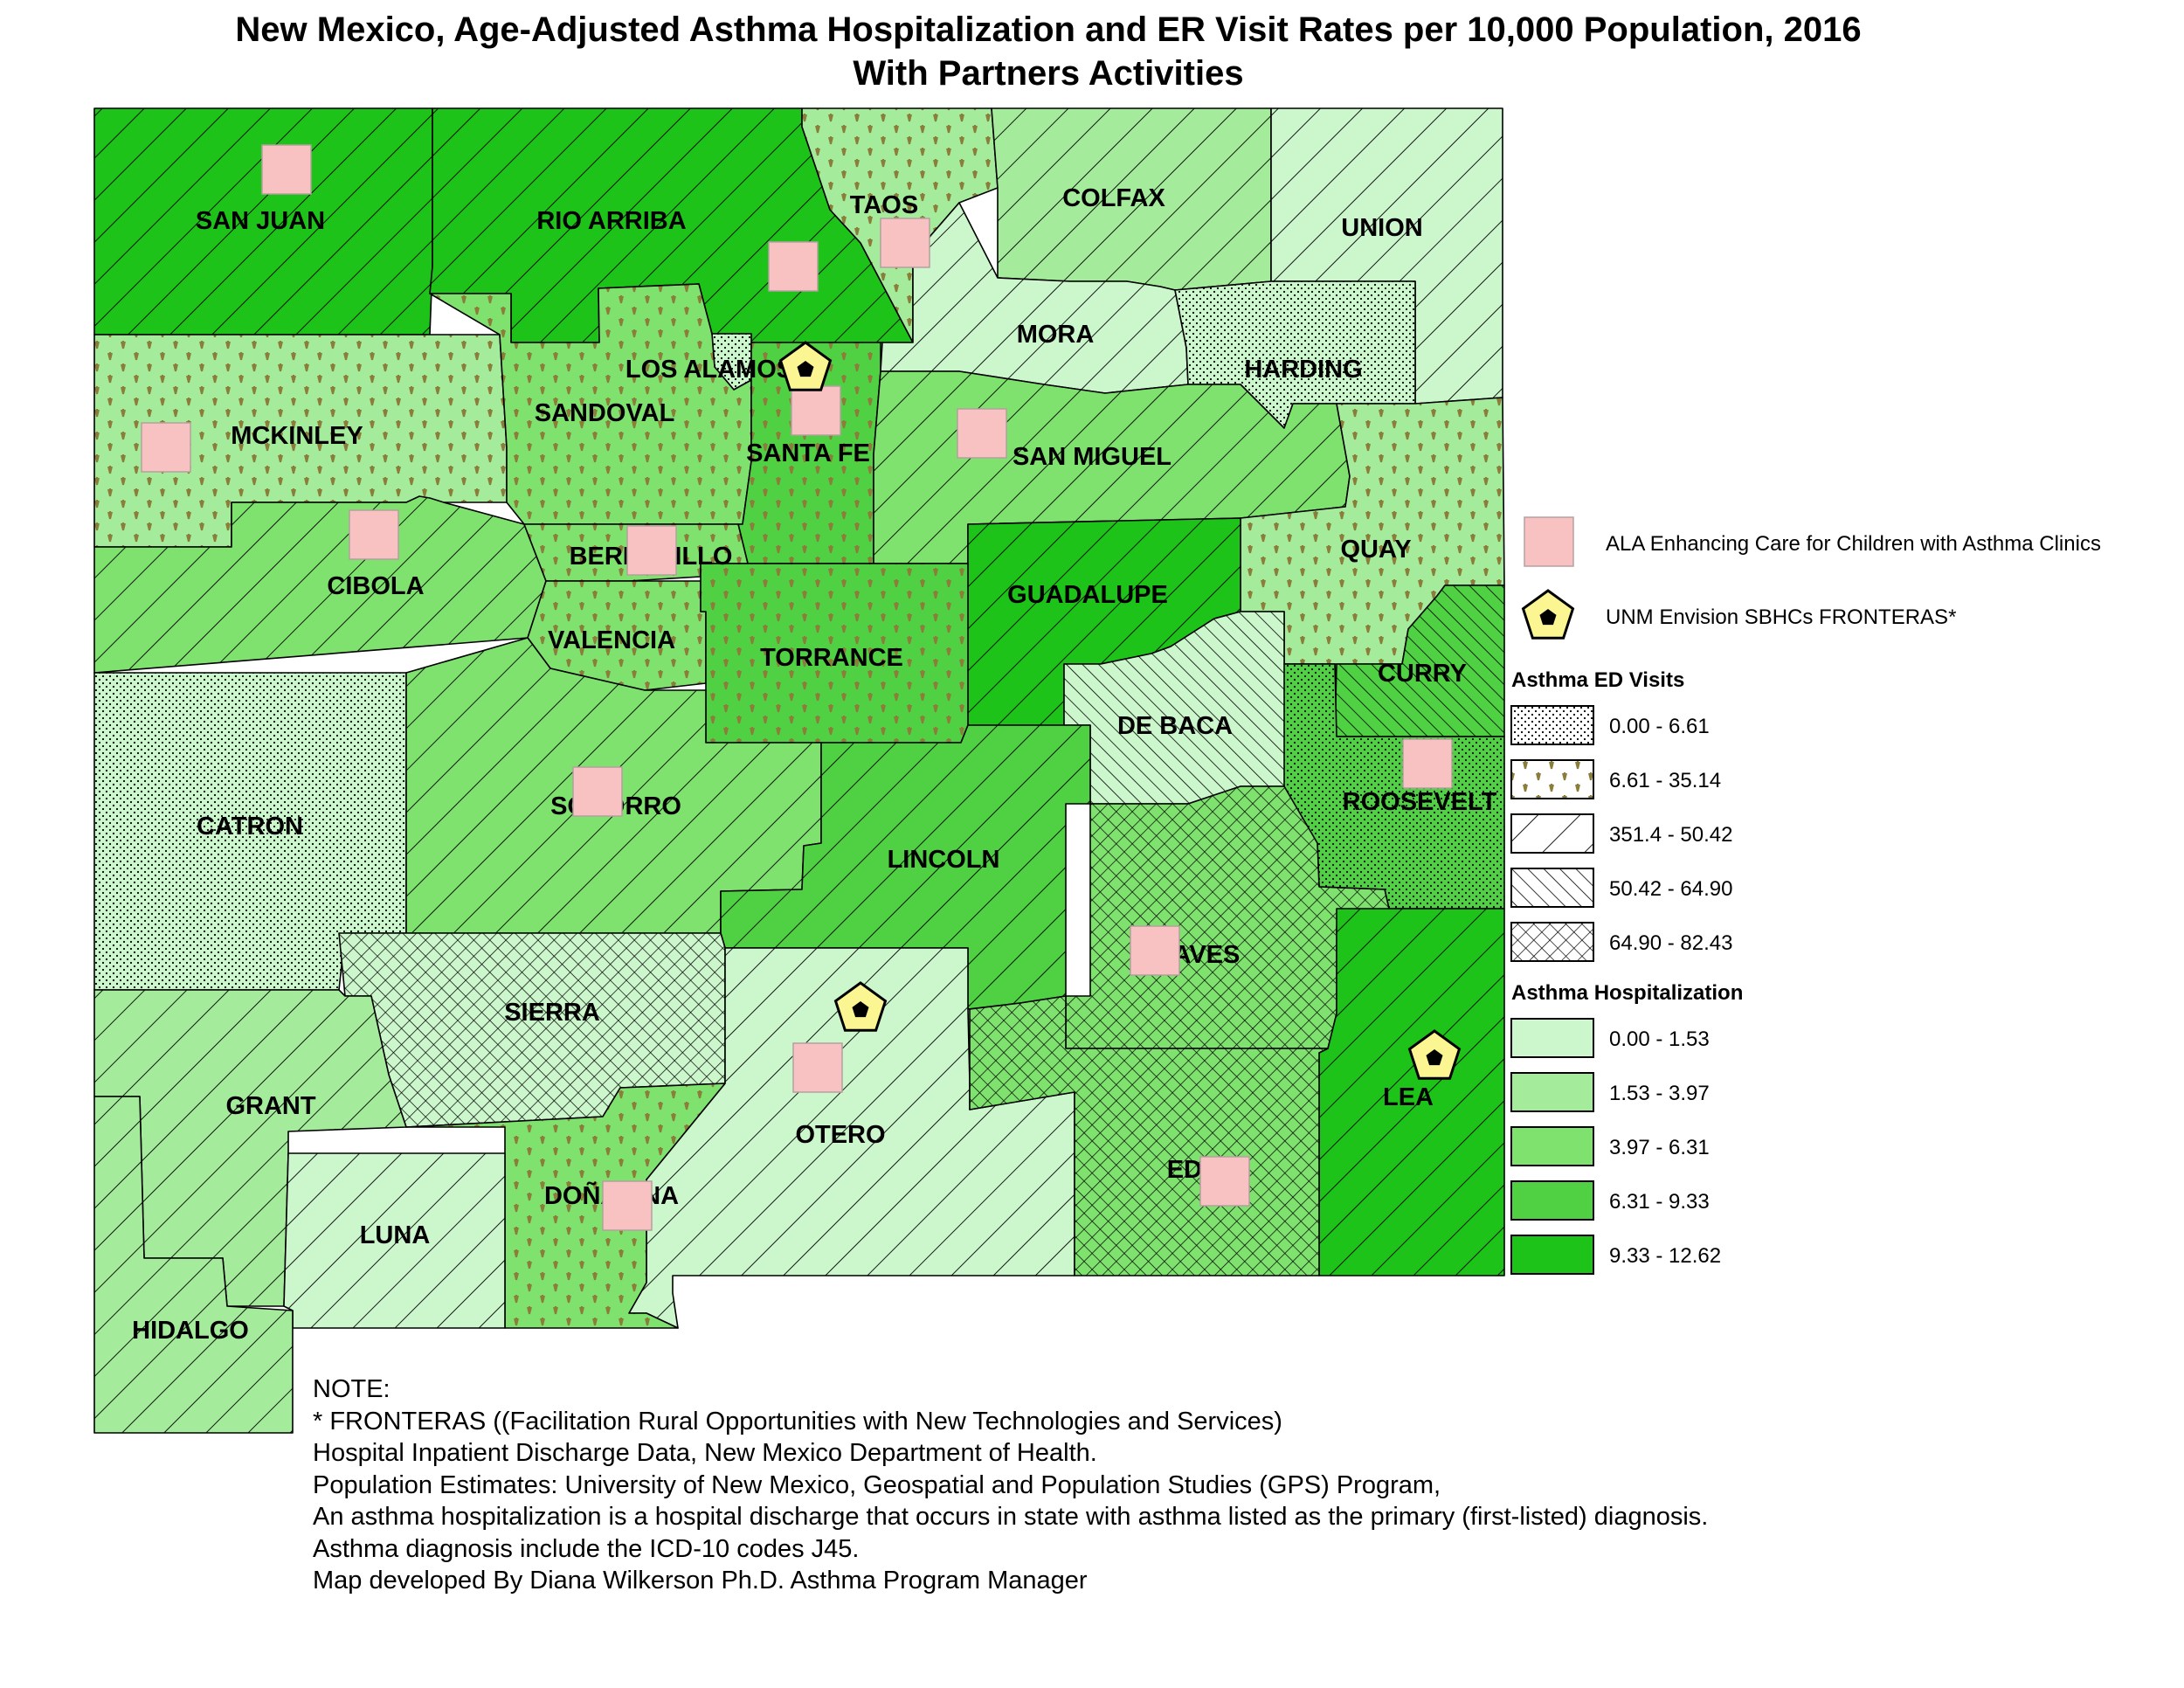 Image resolution: width=2184 pixels, height=1688 pixels. What do you see at coordinates (1670, 943) in the screenshot?
I see `legend-ed-label: 64.90 - 82.43` at bounding box center [1670, 943].